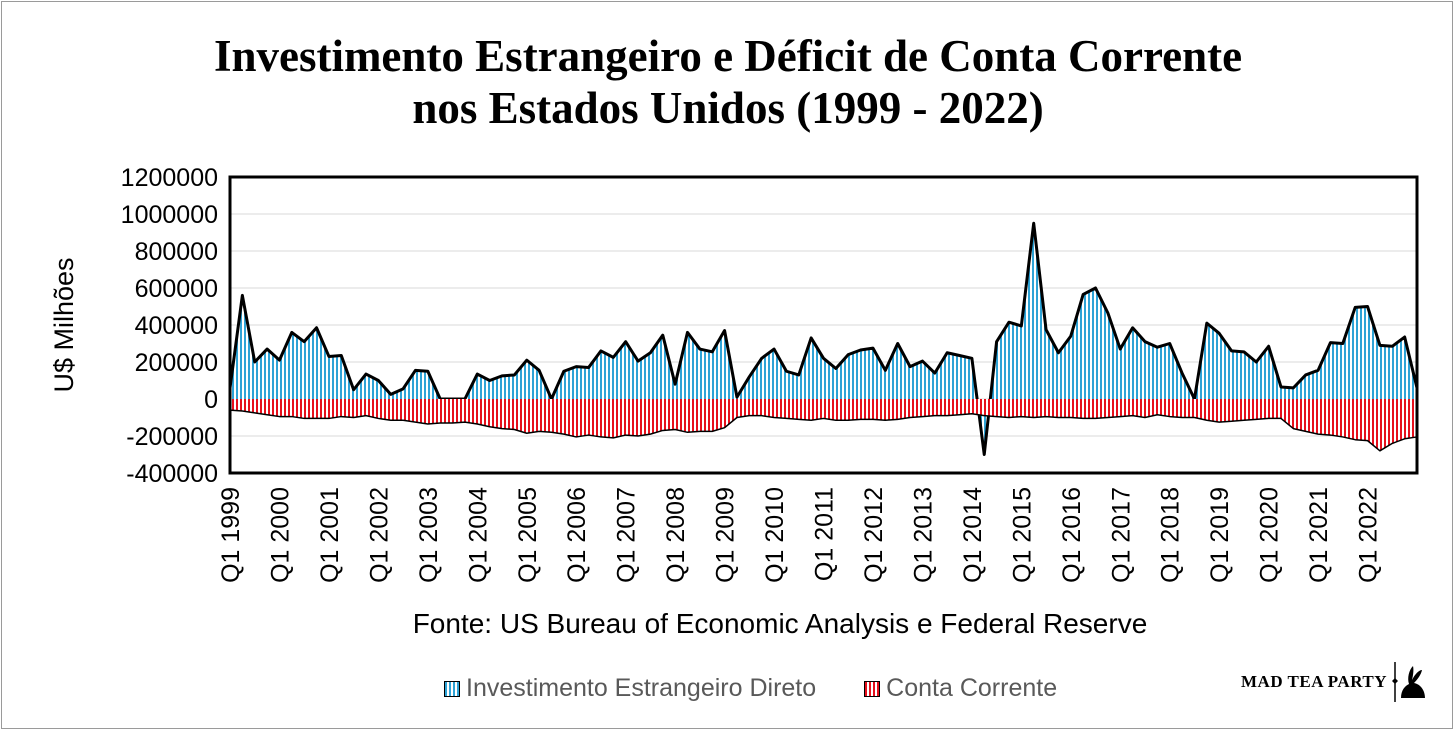 The height and width of the screenshot is (732, 1456). What do you see at coordinates (577, 535) in the screenshot?
I see `x-tick-label: Q1 2006` at bounding box center [577, 535].